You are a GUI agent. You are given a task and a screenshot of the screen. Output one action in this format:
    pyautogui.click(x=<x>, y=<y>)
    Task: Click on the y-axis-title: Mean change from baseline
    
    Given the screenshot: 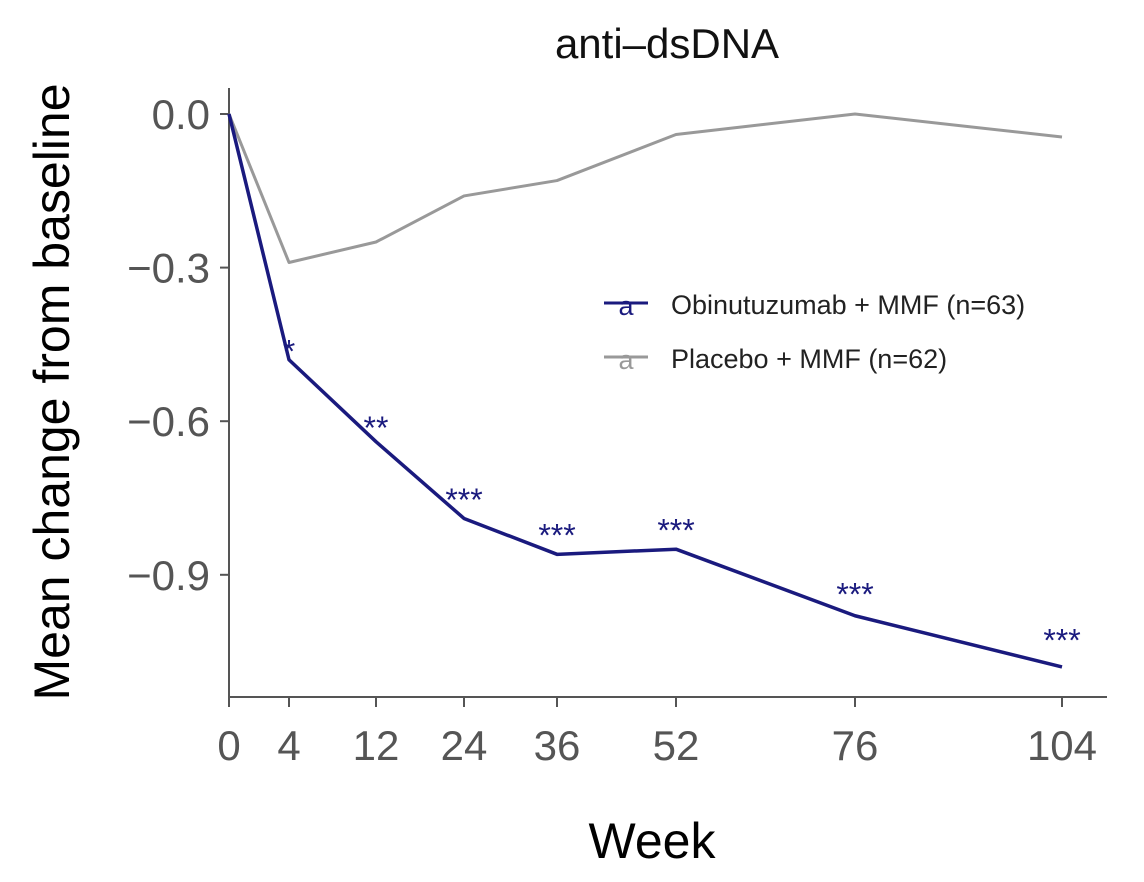 What is the action you would take?
    pyautogui.click(x=52, y=391)
    